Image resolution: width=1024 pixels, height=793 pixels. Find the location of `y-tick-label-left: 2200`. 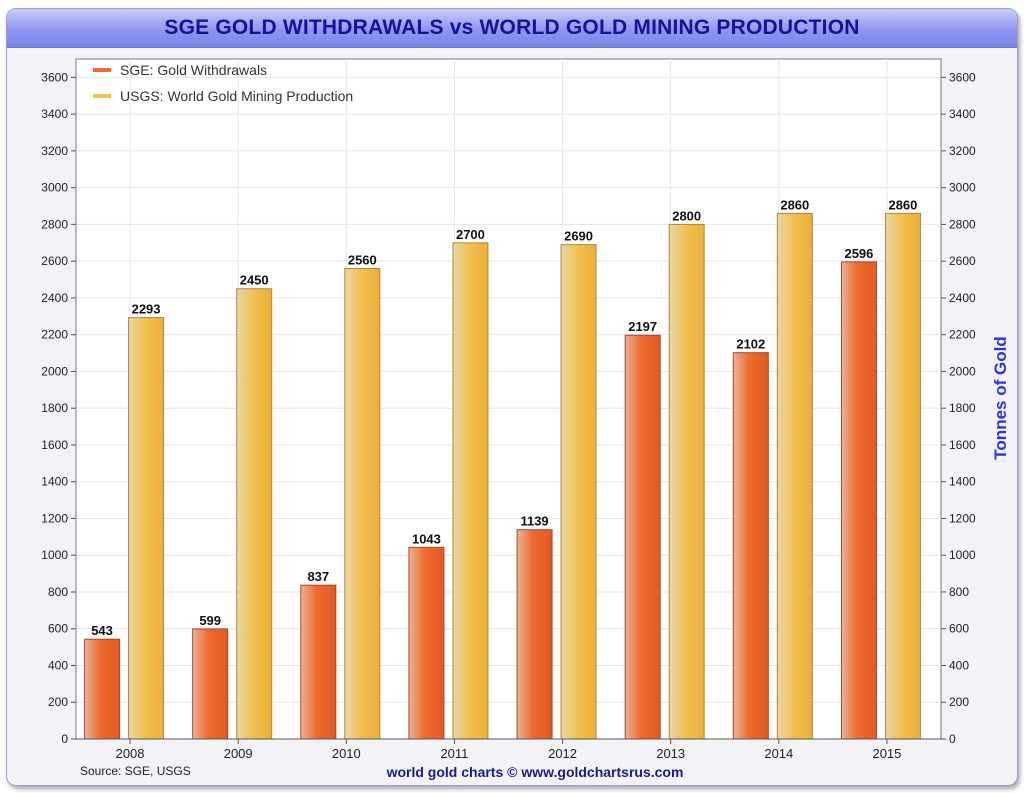

y-tick-label-left: 2200 is located at coordinates (54, 335).